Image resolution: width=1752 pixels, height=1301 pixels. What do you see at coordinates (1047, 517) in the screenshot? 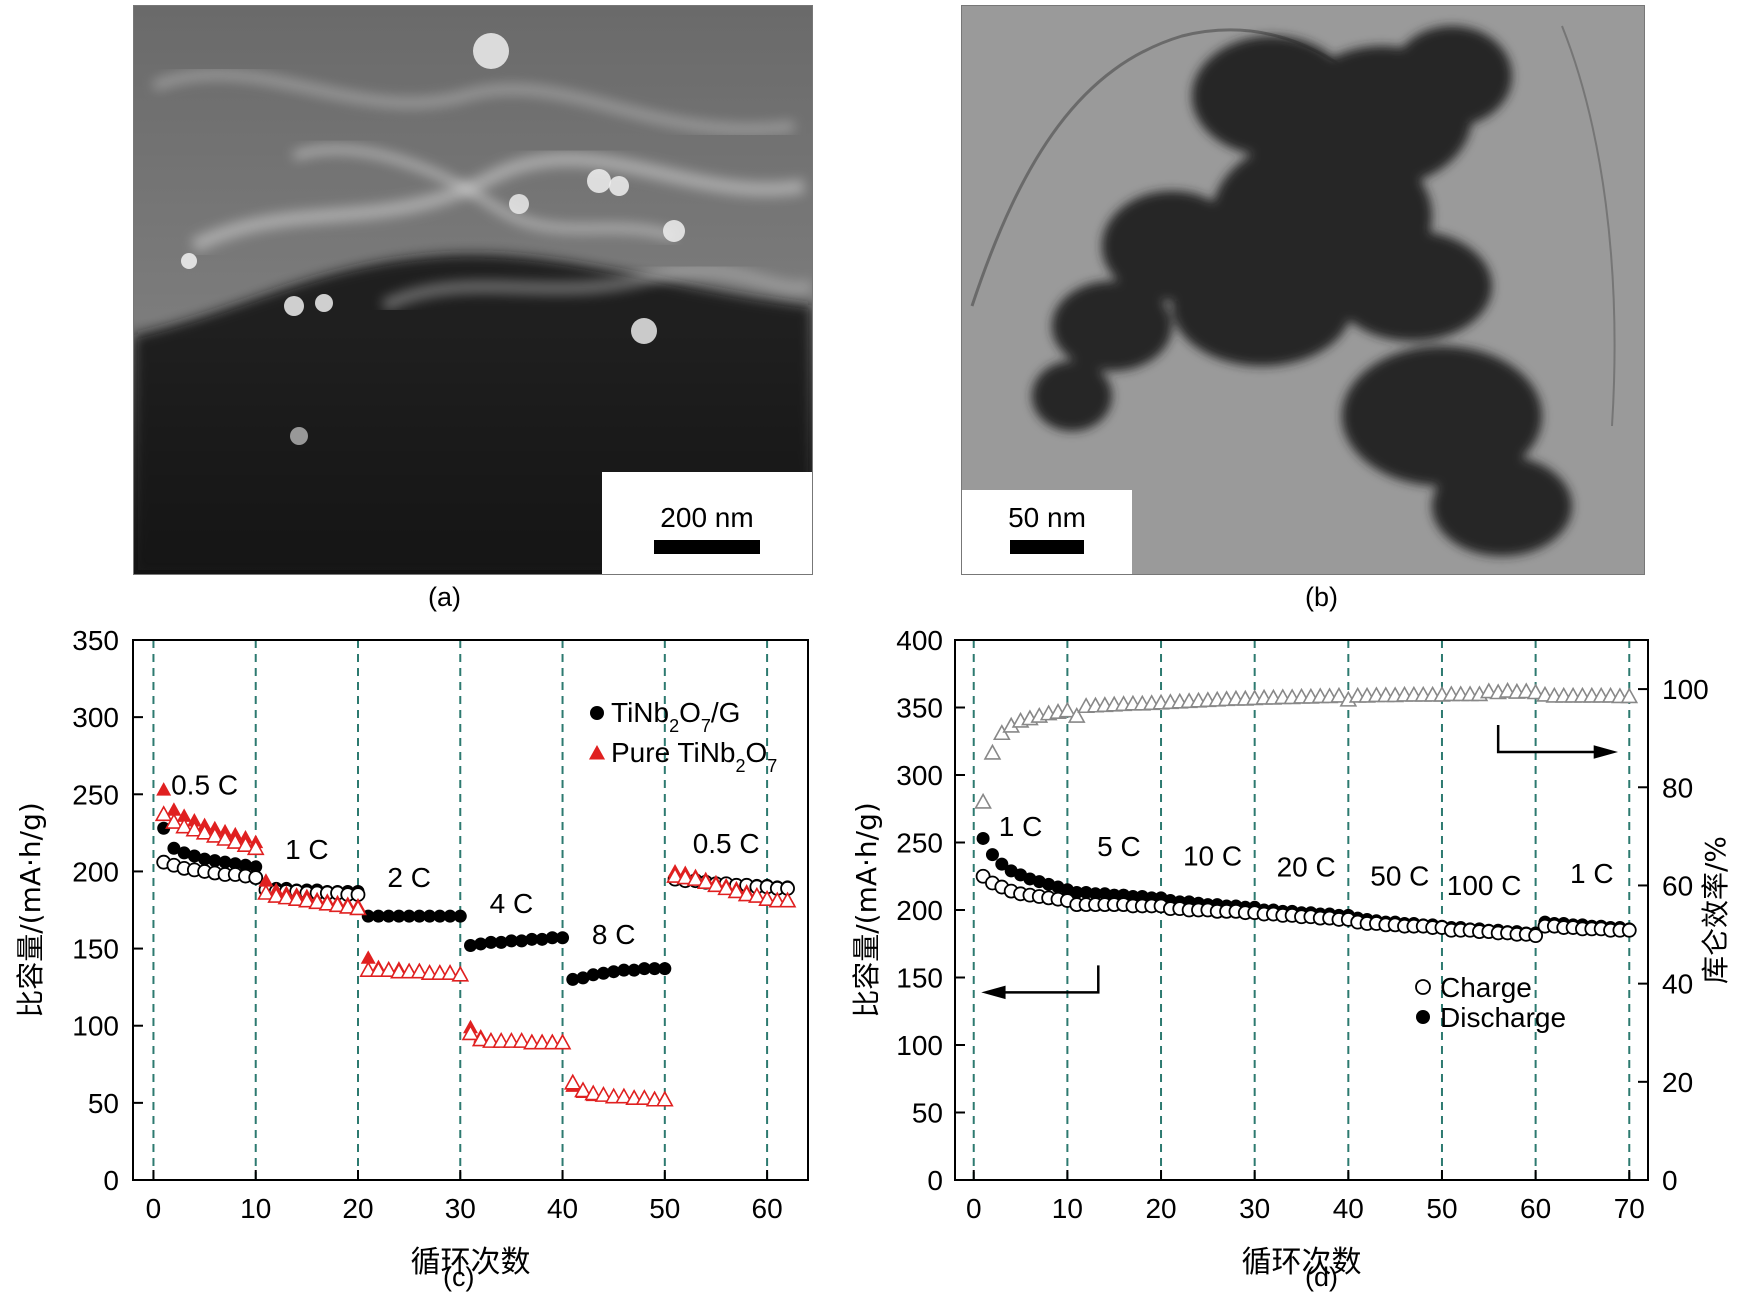
I see `scale-bar-label: 50 nm` at bounding box center [1047, 517].